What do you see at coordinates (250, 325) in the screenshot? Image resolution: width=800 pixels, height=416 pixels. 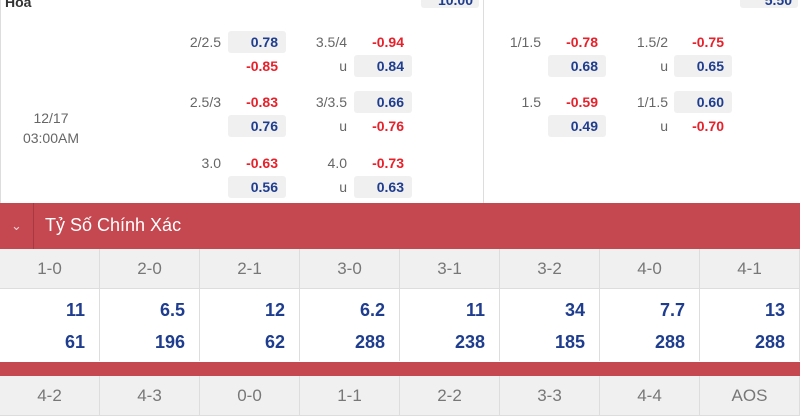 I see `score-odds-cell: 12 62` at bounding box center [250, 325].